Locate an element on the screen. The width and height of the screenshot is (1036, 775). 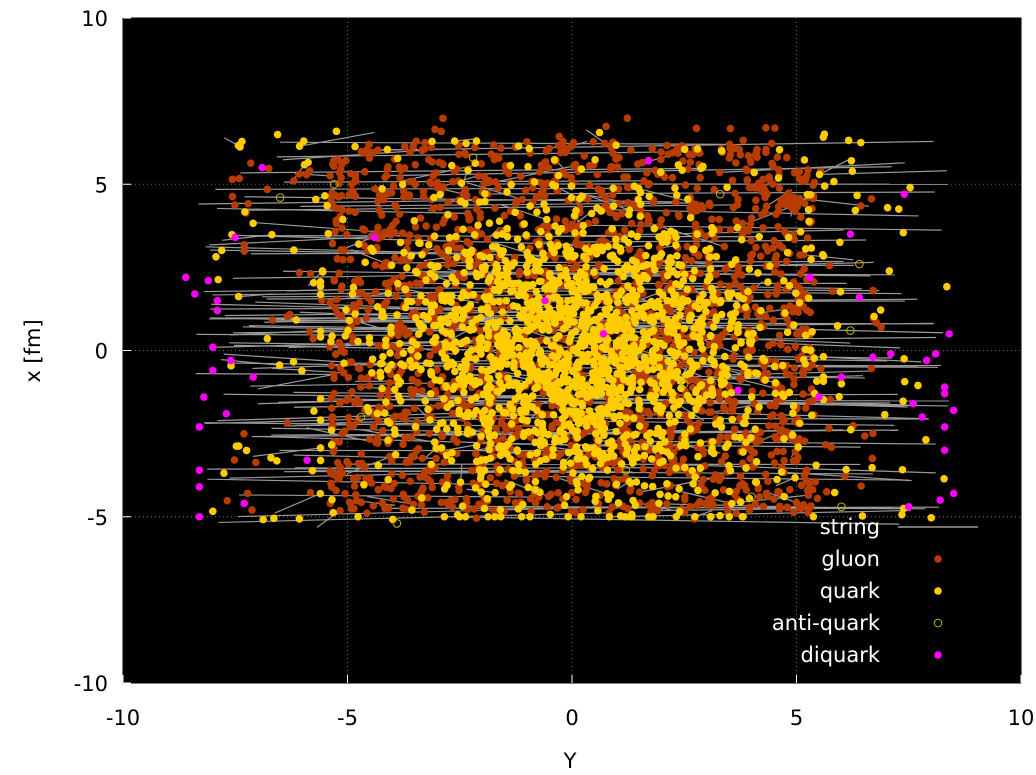
diquark-point is located at coordinates (841, 377).